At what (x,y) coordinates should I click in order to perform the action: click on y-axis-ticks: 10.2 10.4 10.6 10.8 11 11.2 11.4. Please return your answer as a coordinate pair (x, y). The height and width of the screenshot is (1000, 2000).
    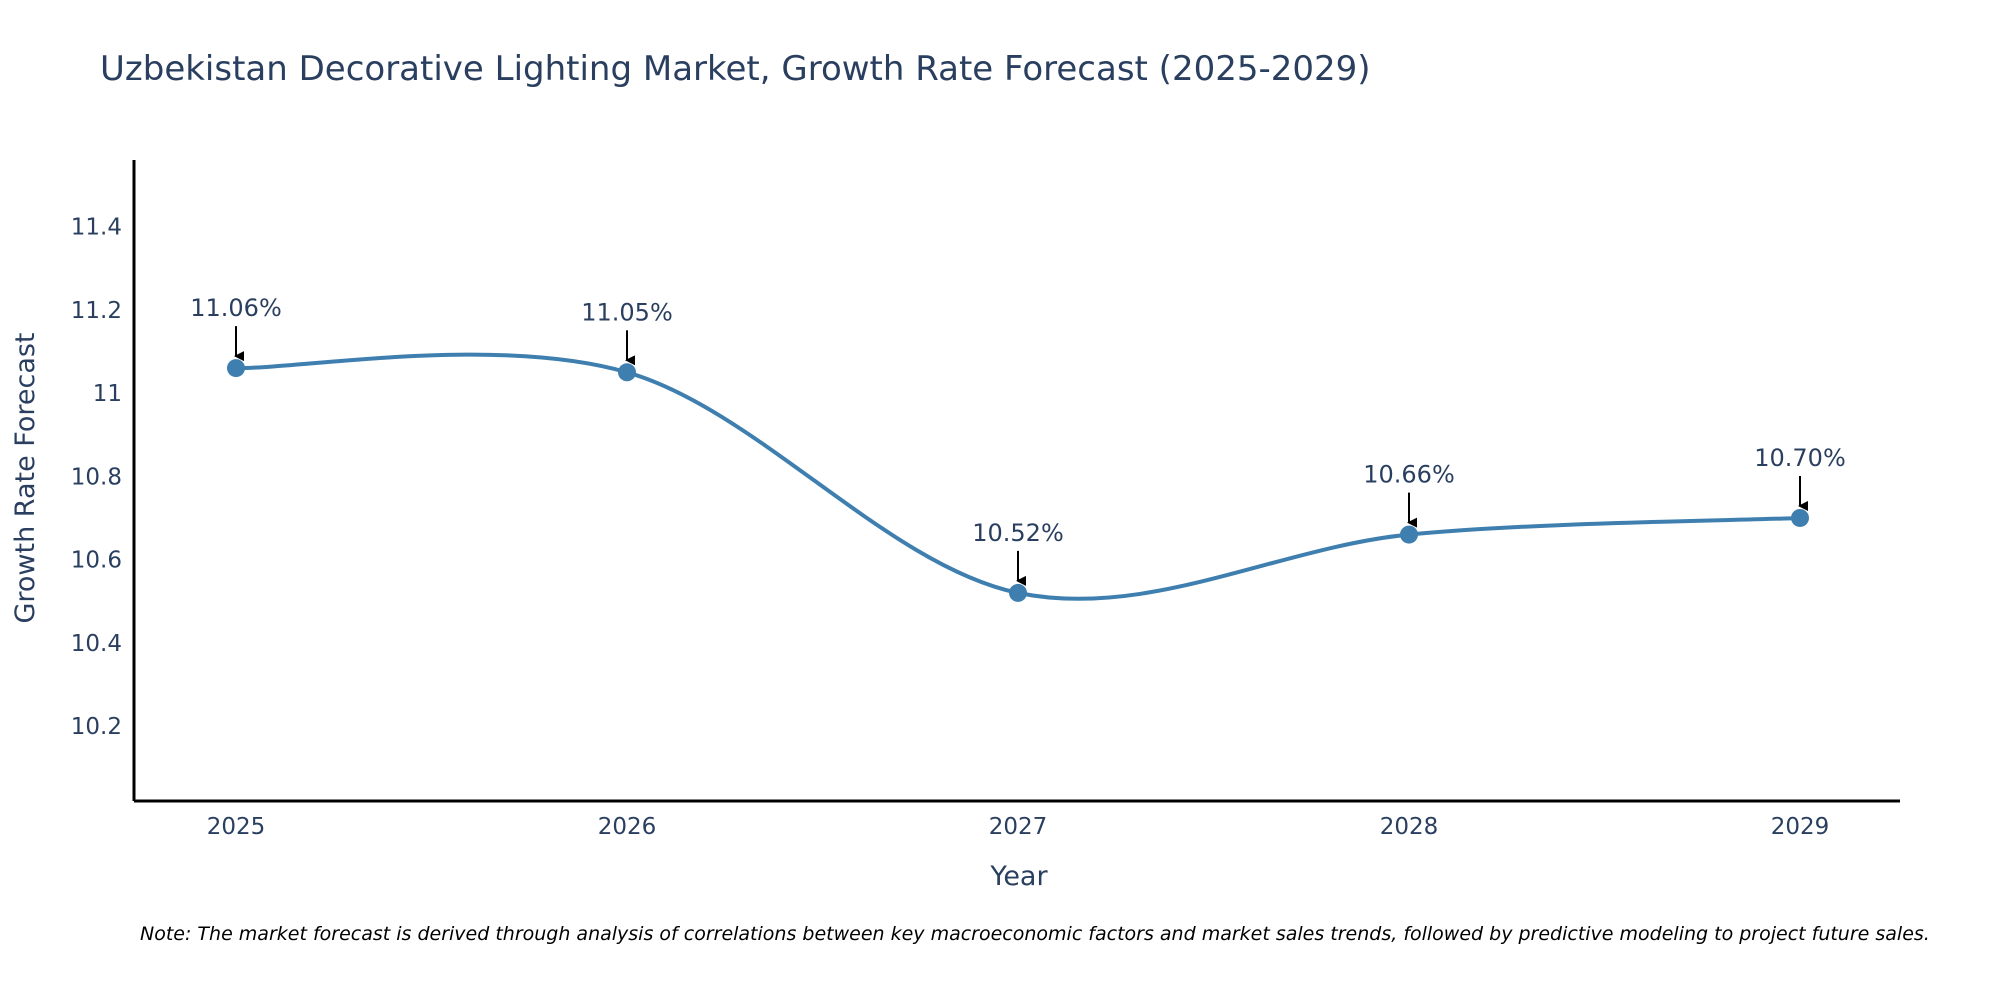
    Looking at the image, I should click on (96, 477).